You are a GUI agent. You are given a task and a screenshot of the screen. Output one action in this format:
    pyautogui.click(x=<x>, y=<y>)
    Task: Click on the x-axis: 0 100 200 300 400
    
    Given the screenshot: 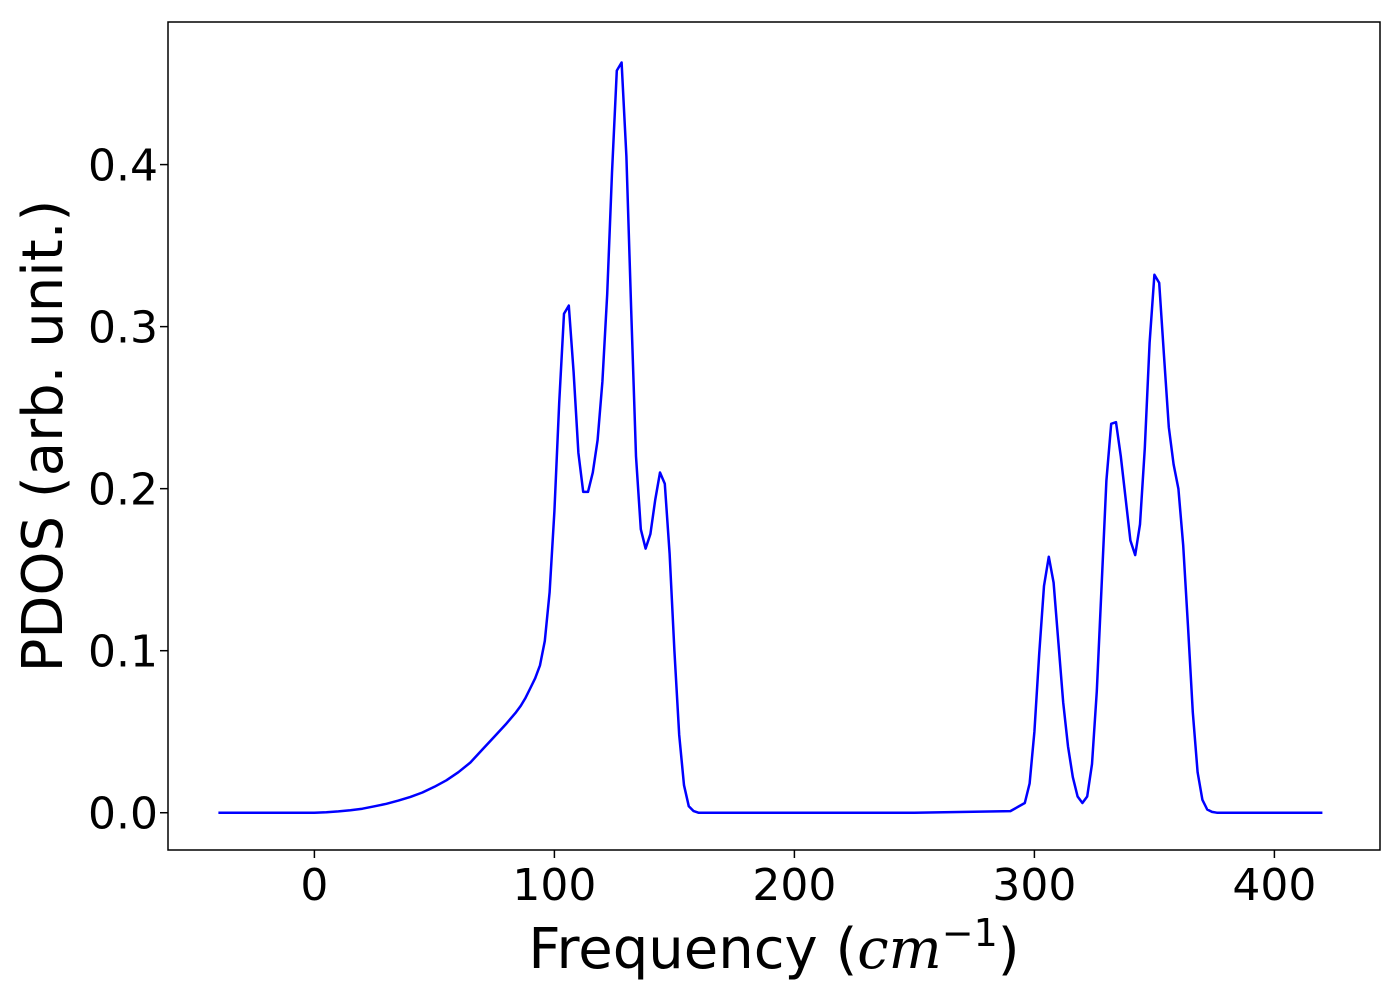 What is the action you would take?
    pyautogui.click(x=808, y=880)
    